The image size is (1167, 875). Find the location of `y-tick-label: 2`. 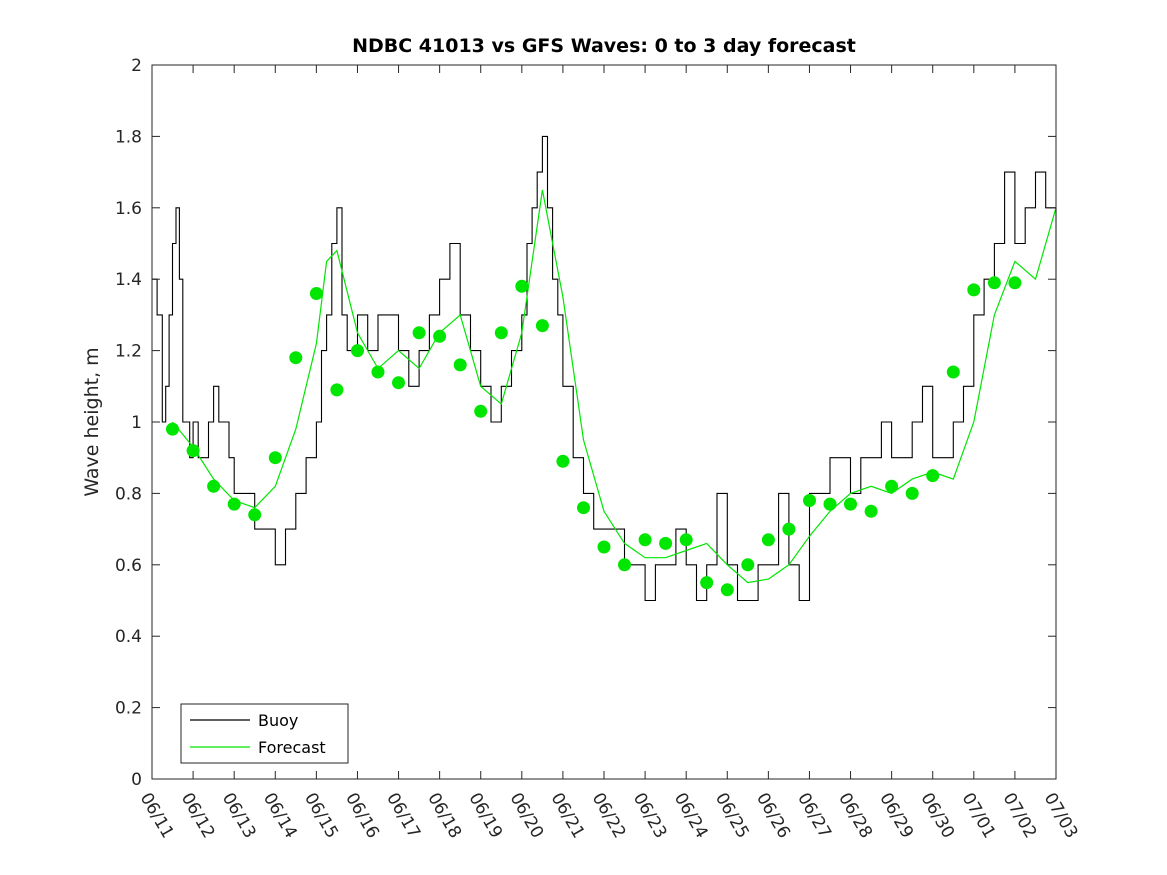

y-tick-label: 2 is located at coordinates (136, 66).